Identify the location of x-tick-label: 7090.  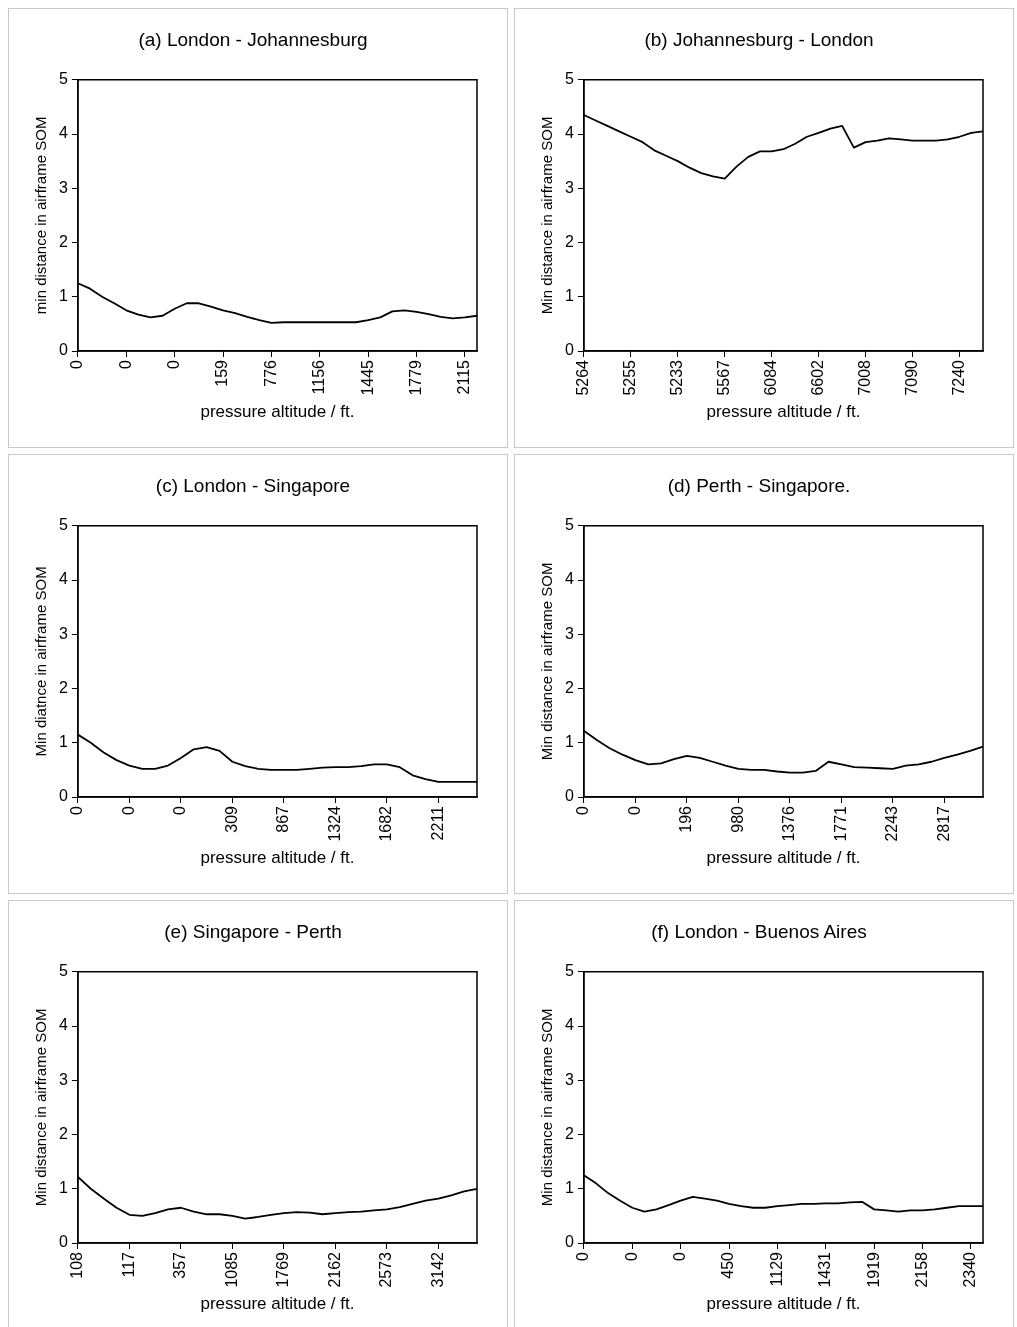
(911, 377).